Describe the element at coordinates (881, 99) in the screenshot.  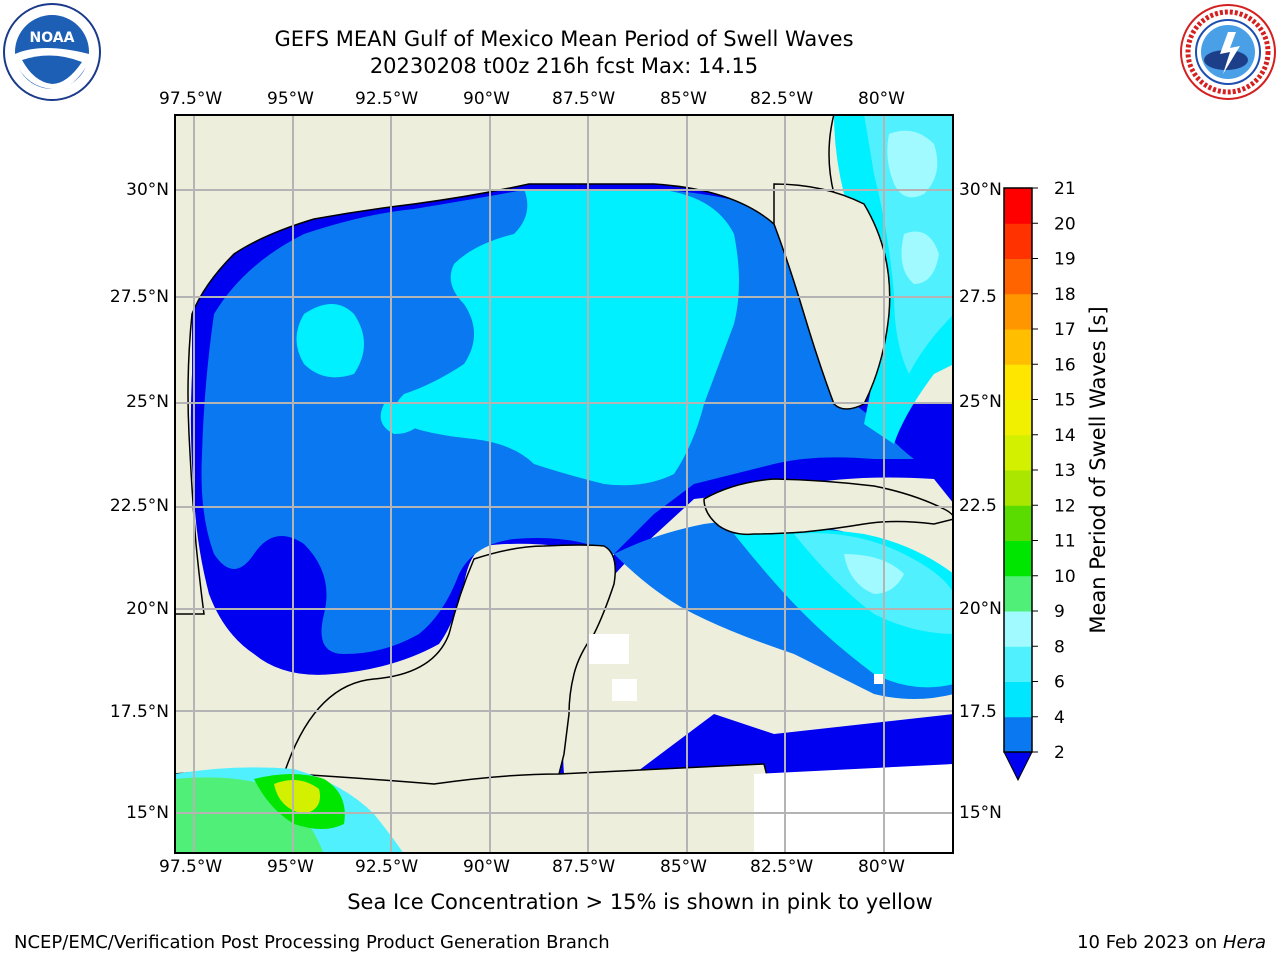
I see `top-lon-tick: 80°W` at that location.